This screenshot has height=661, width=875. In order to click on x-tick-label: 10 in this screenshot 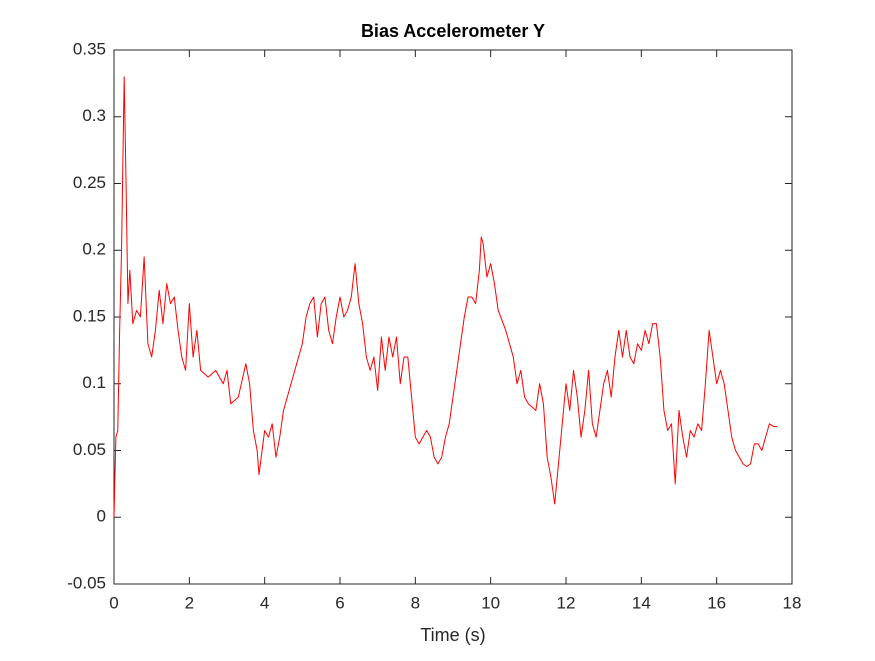, I will do `click(490, 602)`.